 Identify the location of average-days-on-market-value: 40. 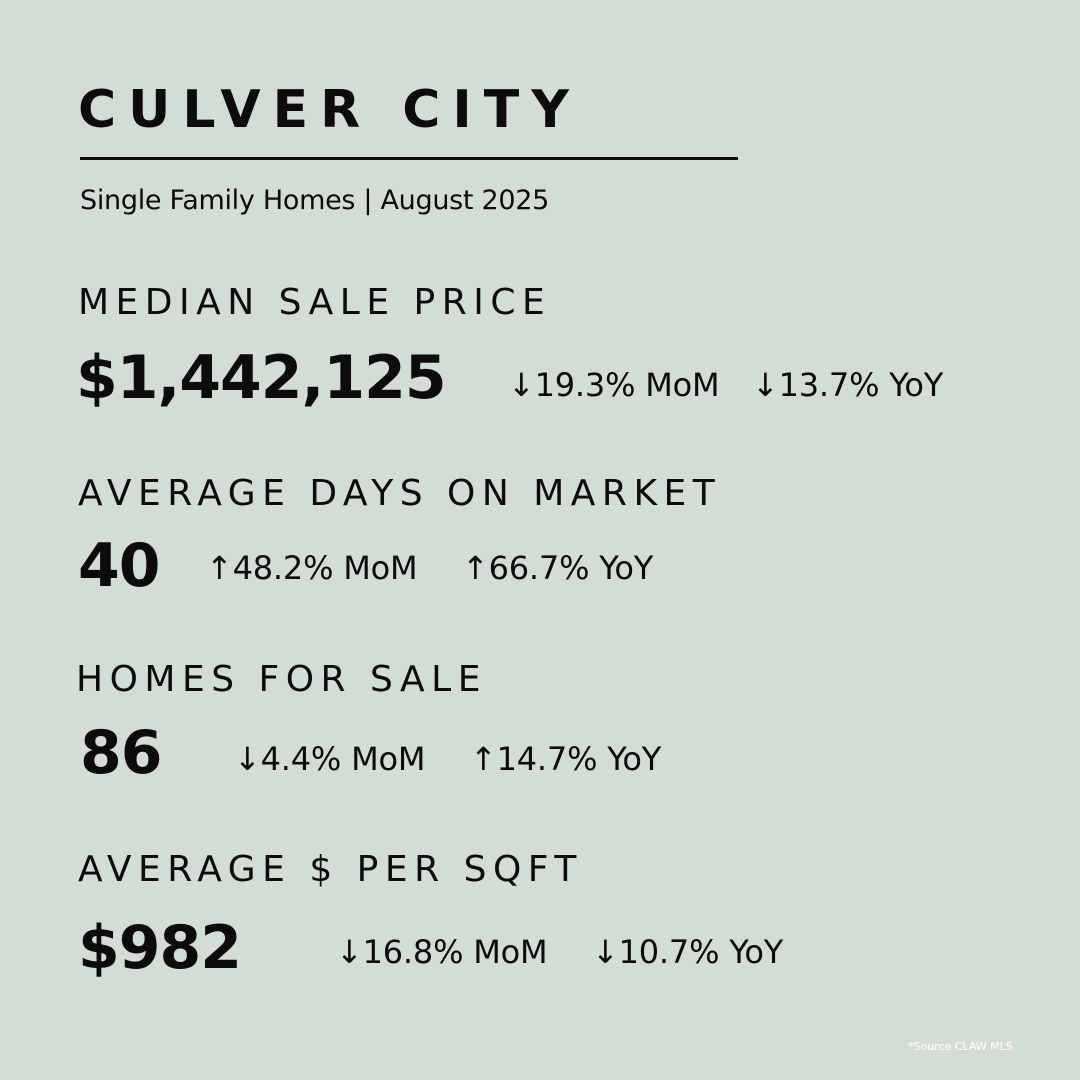
(119, 566).